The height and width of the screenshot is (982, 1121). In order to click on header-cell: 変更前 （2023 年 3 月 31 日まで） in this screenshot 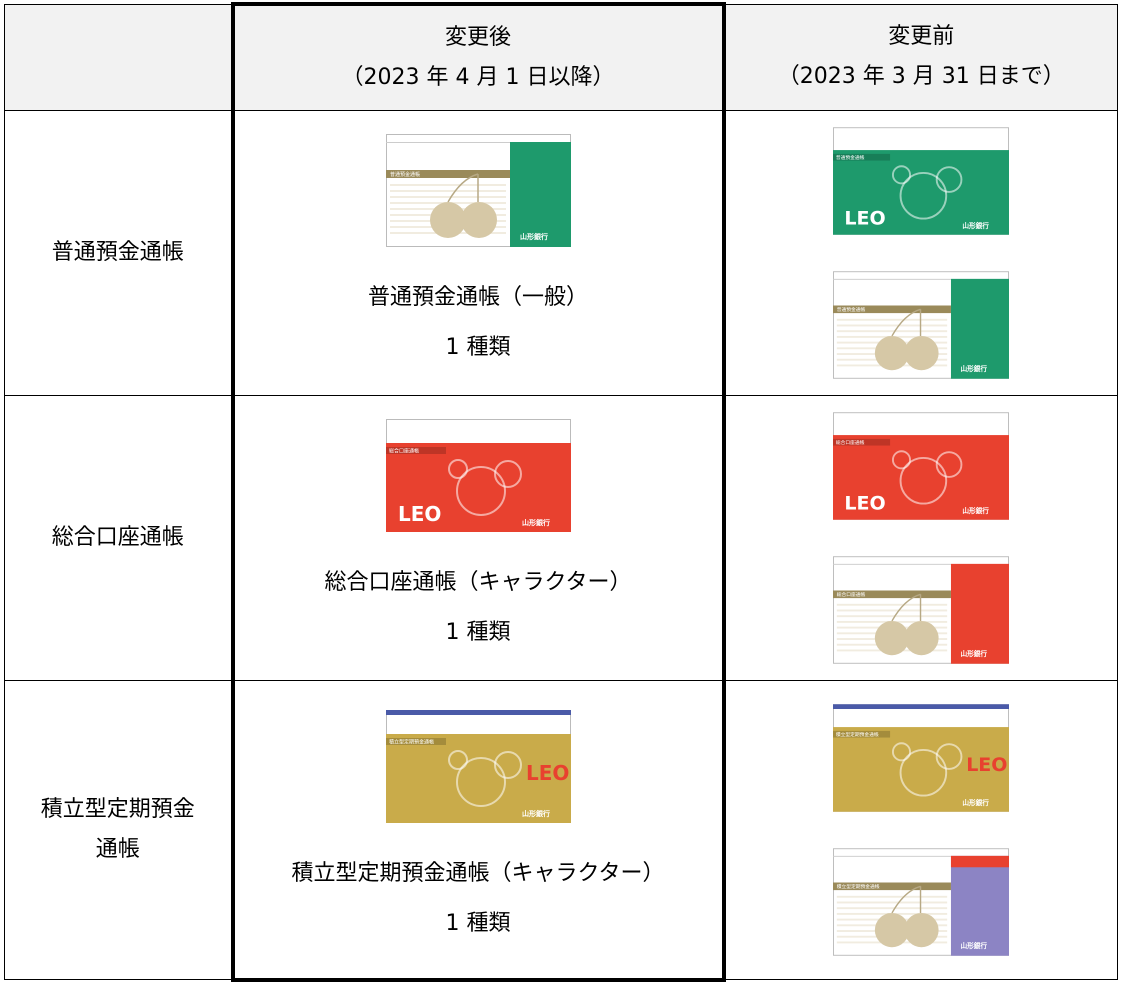, I will do `click(920, 57)`.